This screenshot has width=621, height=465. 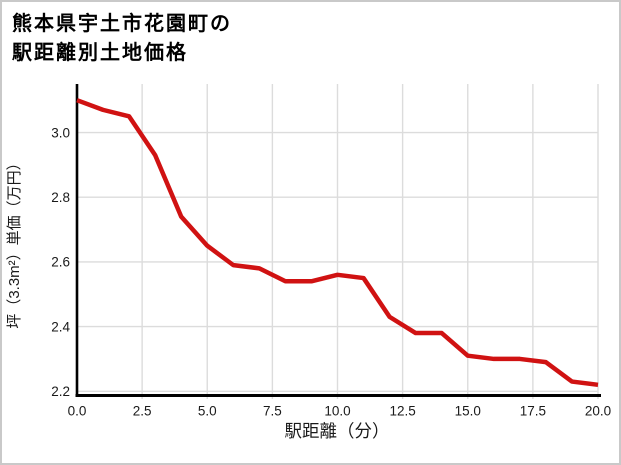 What do you see at coordinates (60, 132) in the screenshot?
I see `y-tick-label: 3.0` at bounding box center [60, 132].